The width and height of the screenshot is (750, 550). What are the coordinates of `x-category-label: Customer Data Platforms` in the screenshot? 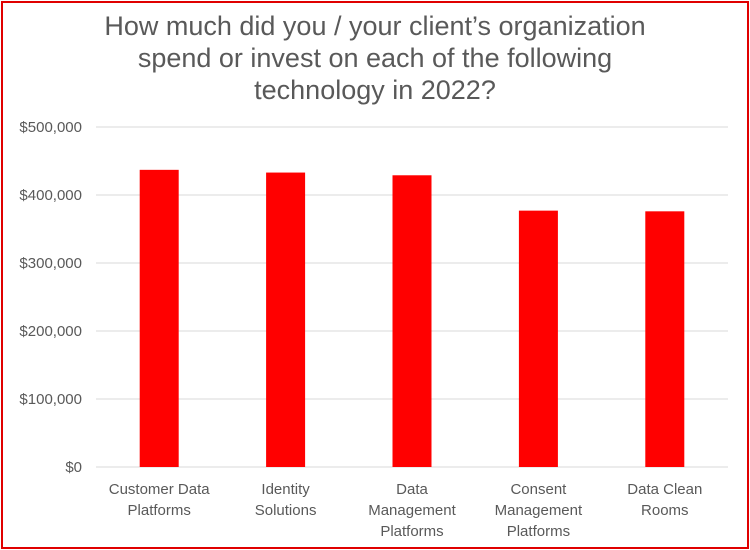 It's located at (160, 500).